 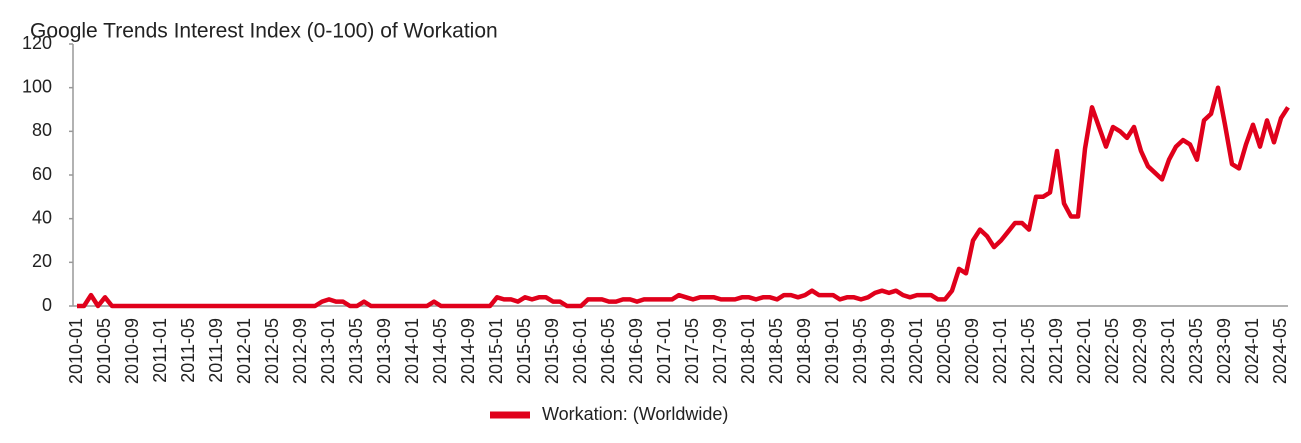 I want to click on x-tick-label: 2023-09, so click(x=1224, y=351).